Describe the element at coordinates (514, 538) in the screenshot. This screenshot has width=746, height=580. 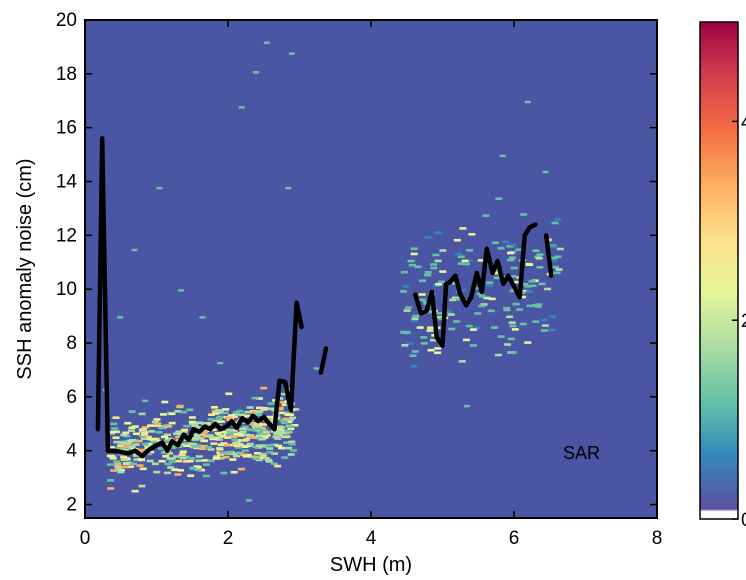
I see `x-tick-label: 6` at that location.